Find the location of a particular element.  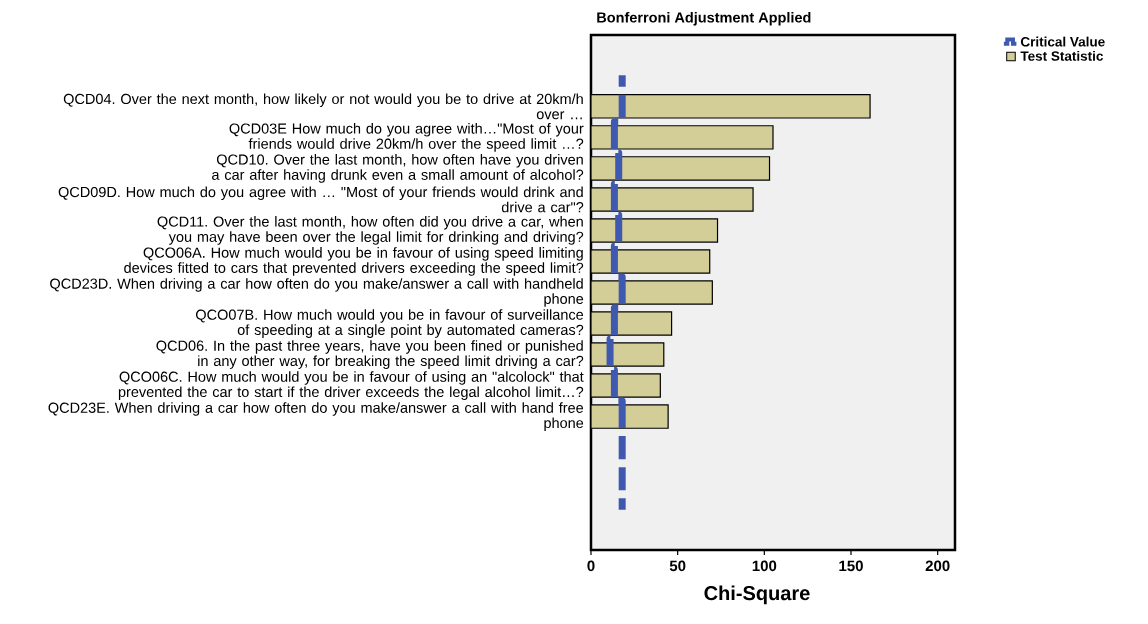

y-tick-label: QCD10. Over the last month, how often have you driven a car after having drunk even a small amount of alcohol? is located at coordinates (398, 168).